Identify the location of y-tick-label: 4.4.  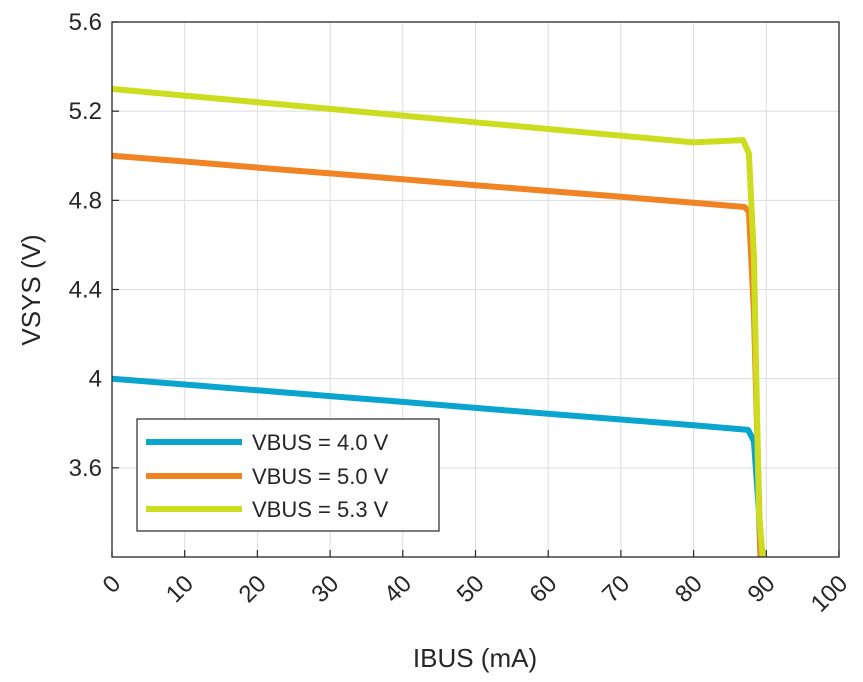
(85, 290).